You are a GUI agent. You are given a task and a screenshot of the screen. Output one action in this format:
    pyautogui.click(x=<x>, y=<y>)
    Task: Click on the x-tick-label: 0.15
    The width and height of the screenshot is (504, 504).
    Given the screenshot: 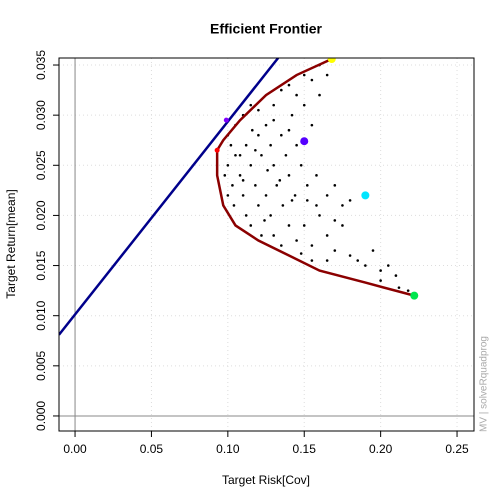 What is the action you would take?
    pyautogui.click(x=305, y=449)
    